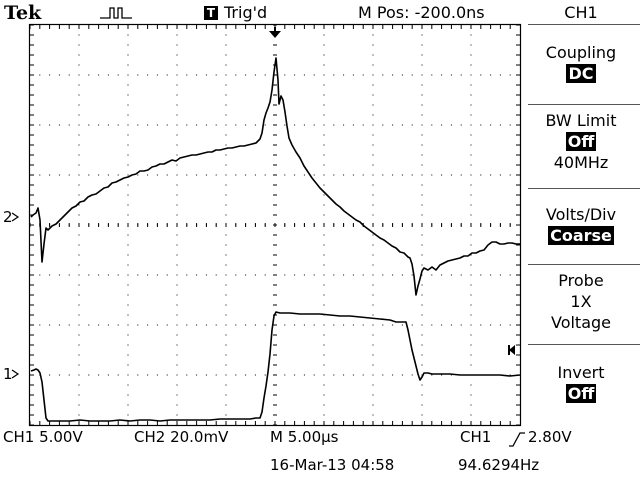  What do you see at coordinates (581, 141) in the screenshot?
I see `bw-limit-button: BW Limit Off 40MHz` at bounding box center [581, 141].